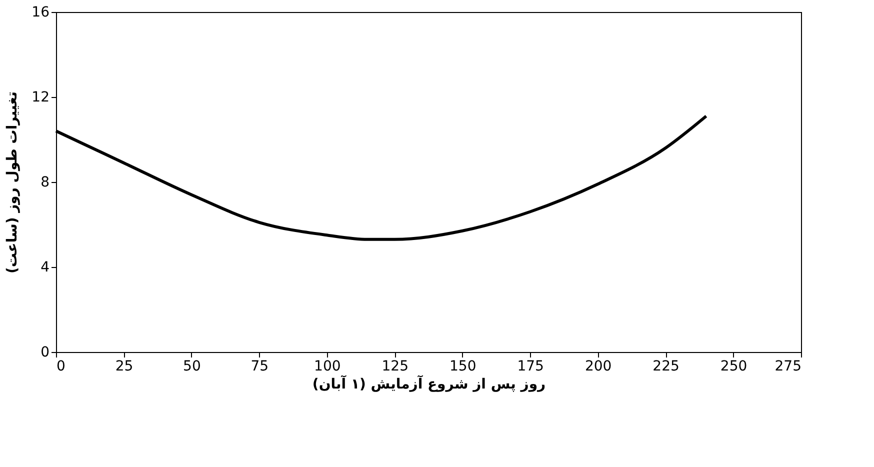  I want to click on x-tick-label: 75, so click(259, 366).